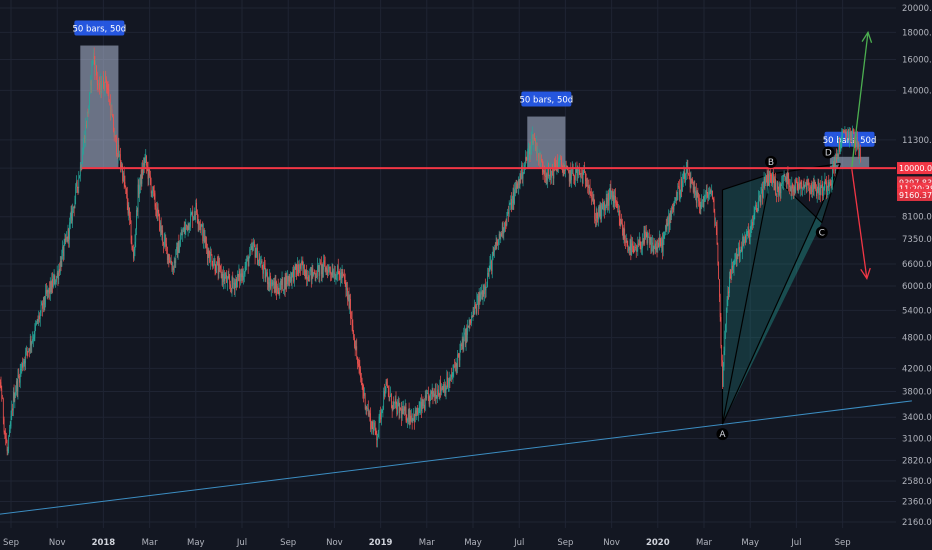  Describe the element at coordinates (241, 543) in the screenshot. I see `time-tick-label: Jul` at that location.